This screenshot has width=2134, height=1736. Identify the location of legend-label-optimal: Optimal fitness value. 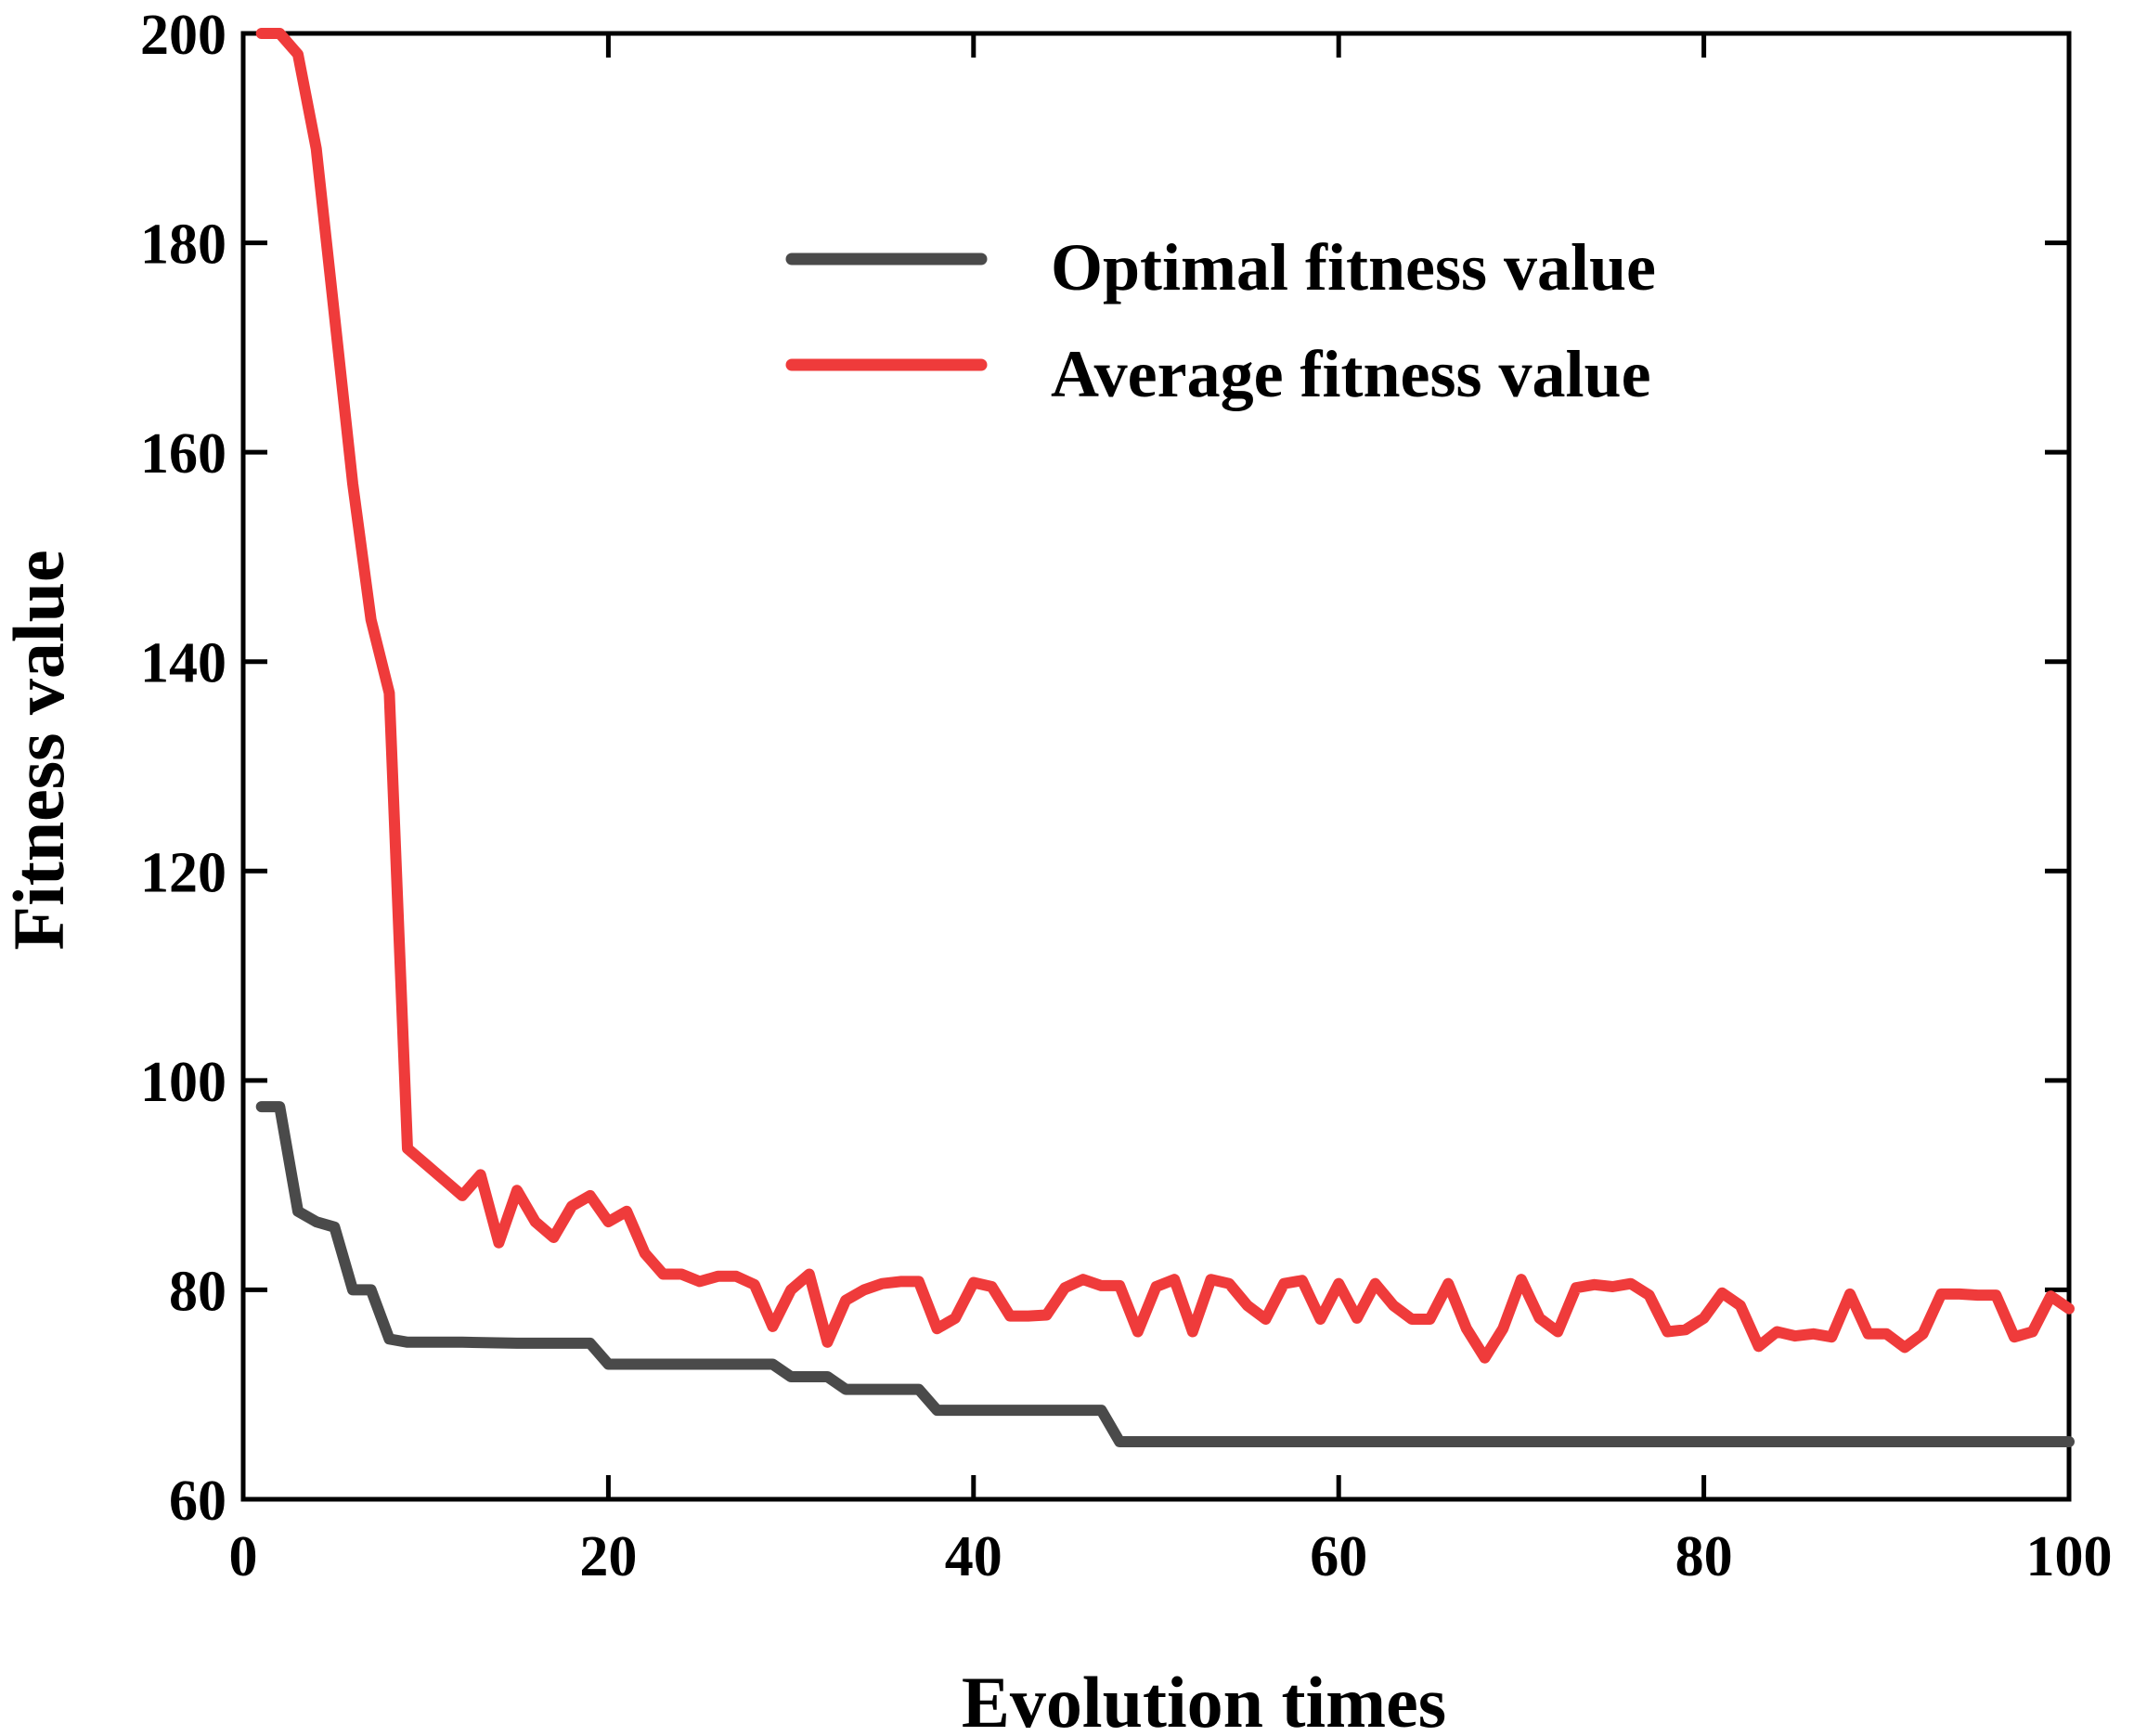
(1353, 267).